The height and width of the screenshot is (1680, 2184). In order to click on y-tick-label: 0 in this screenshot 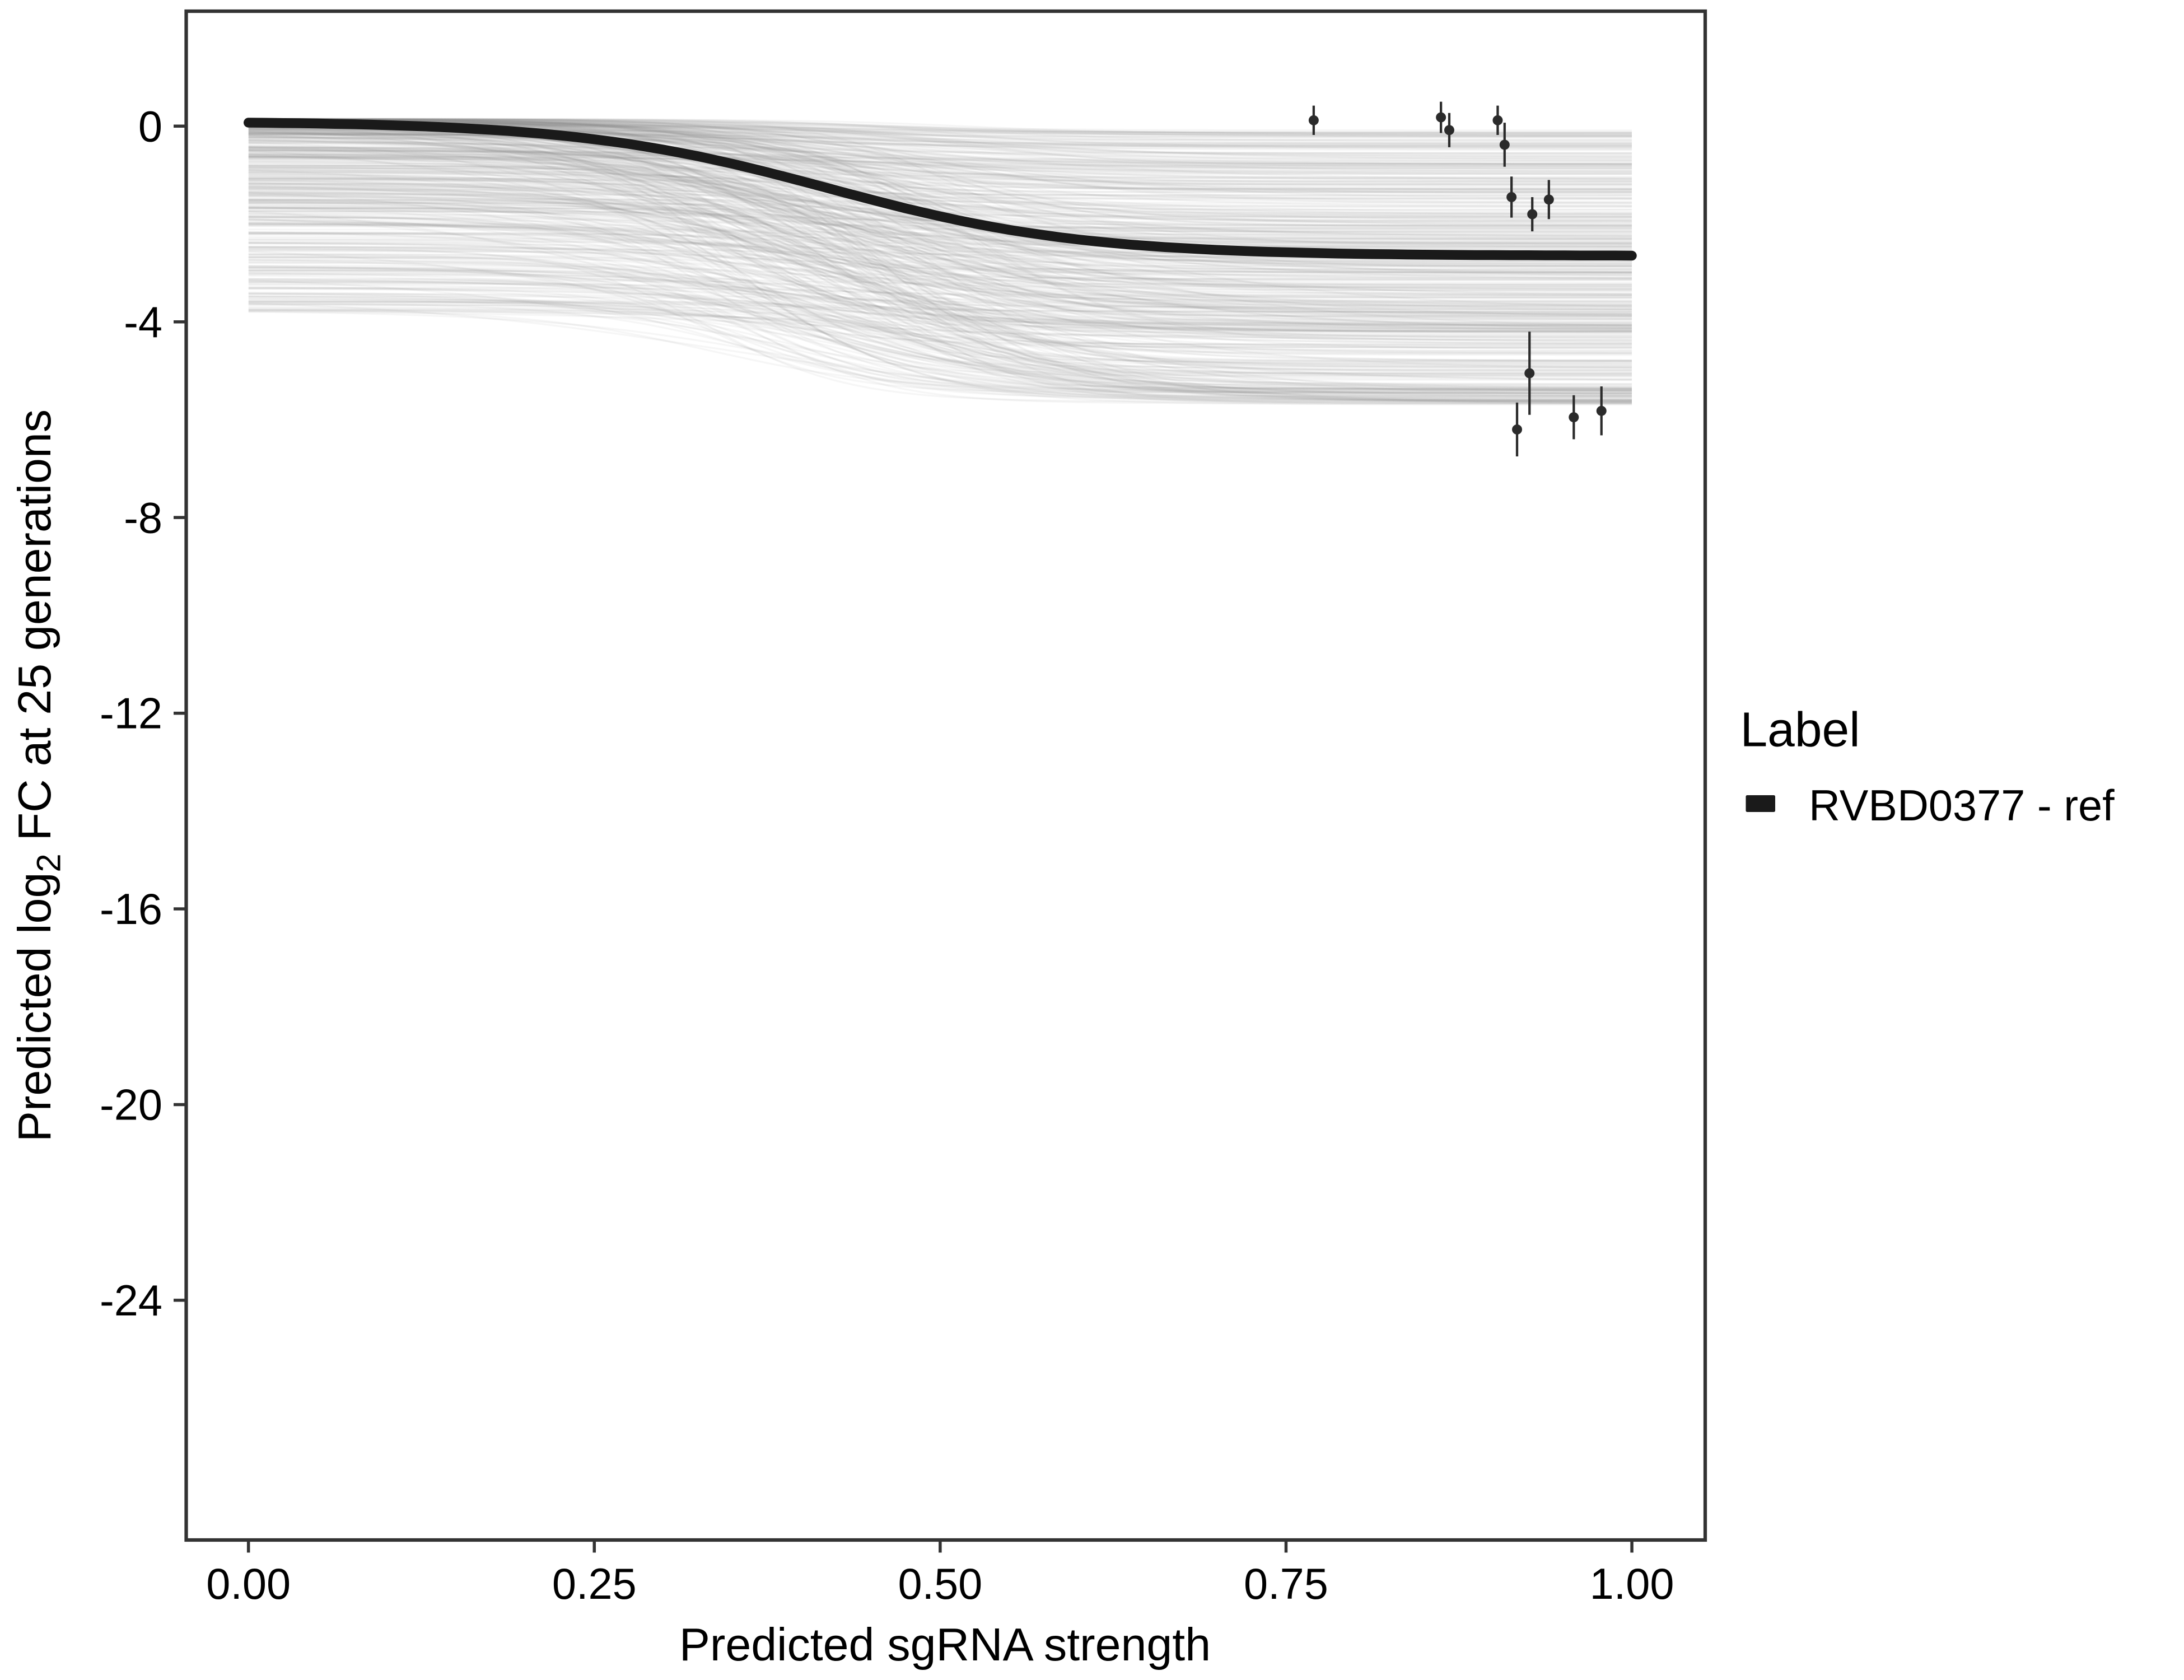, I will do `click(150, 127)`.